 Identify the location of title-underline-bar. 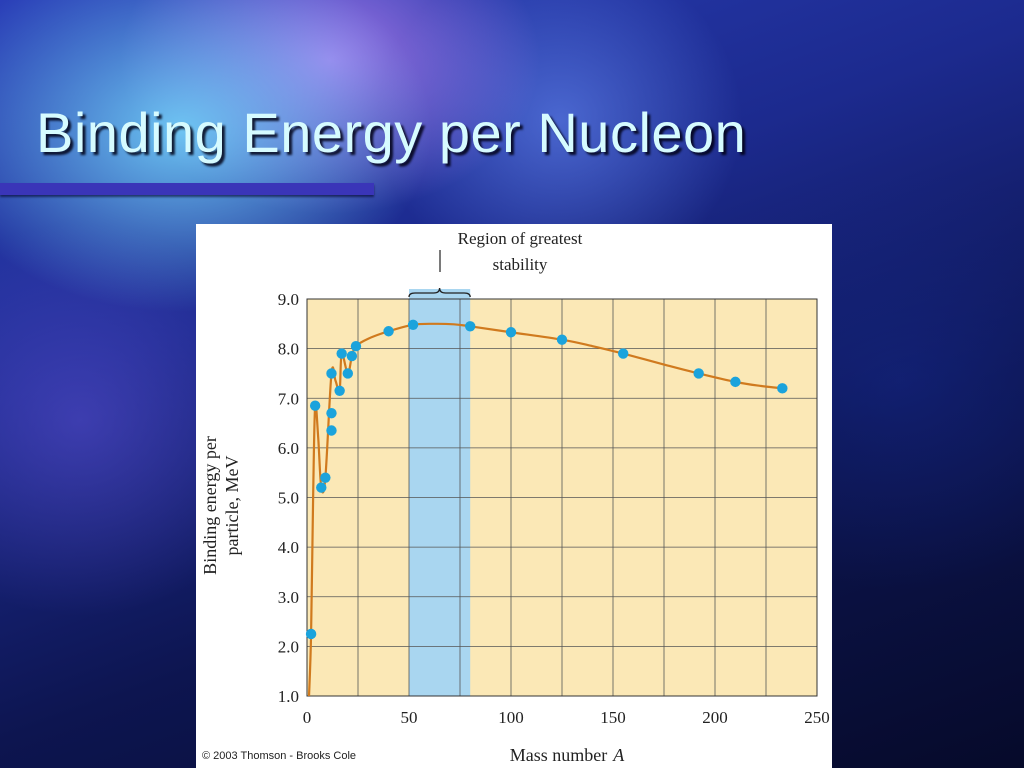
(187, 189).